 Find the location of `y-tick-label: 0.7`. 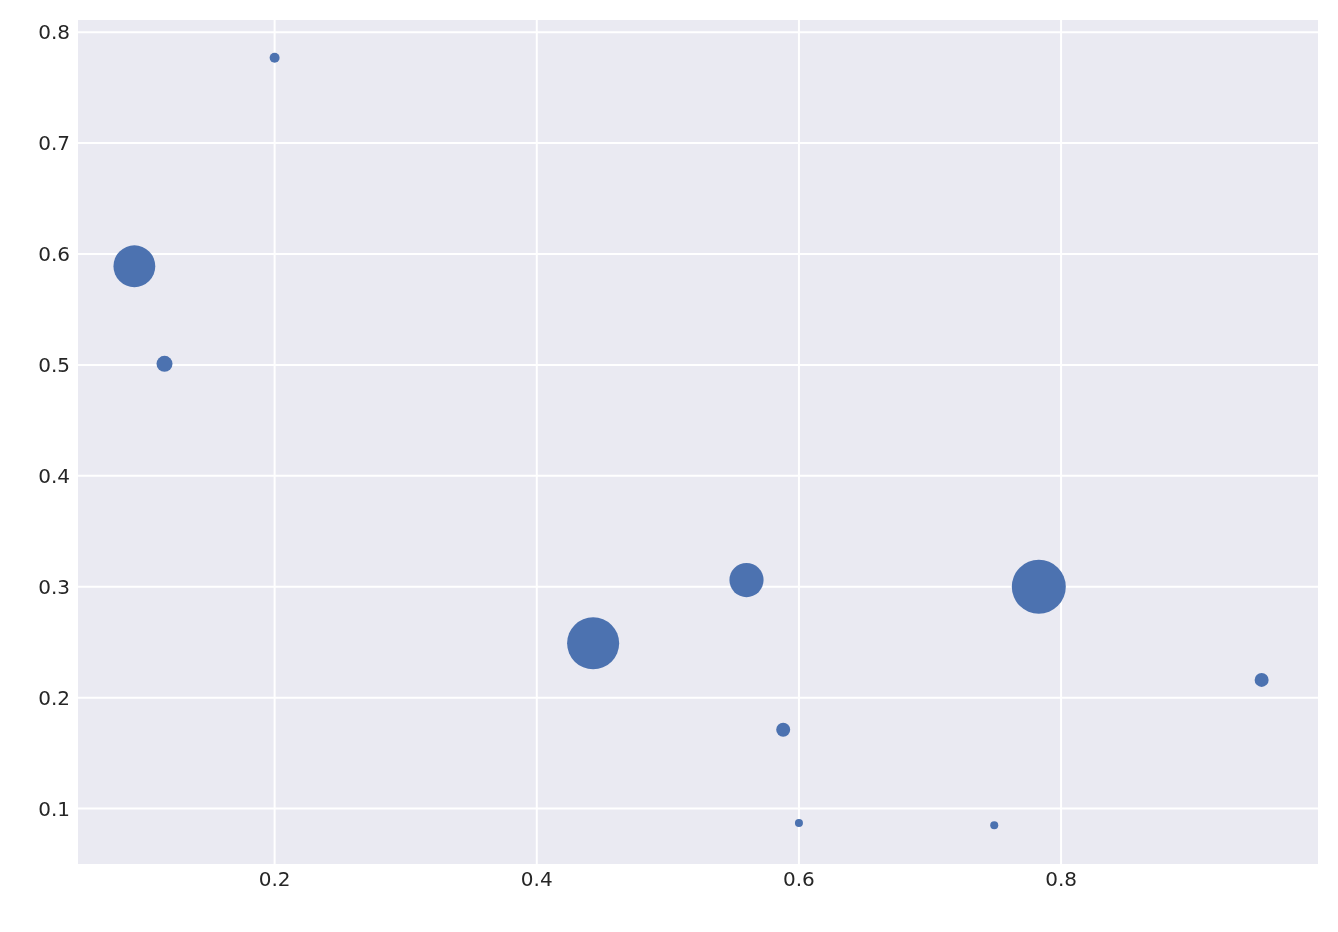

y-tick-label: 0.7 is located at coordinates (54, 143).